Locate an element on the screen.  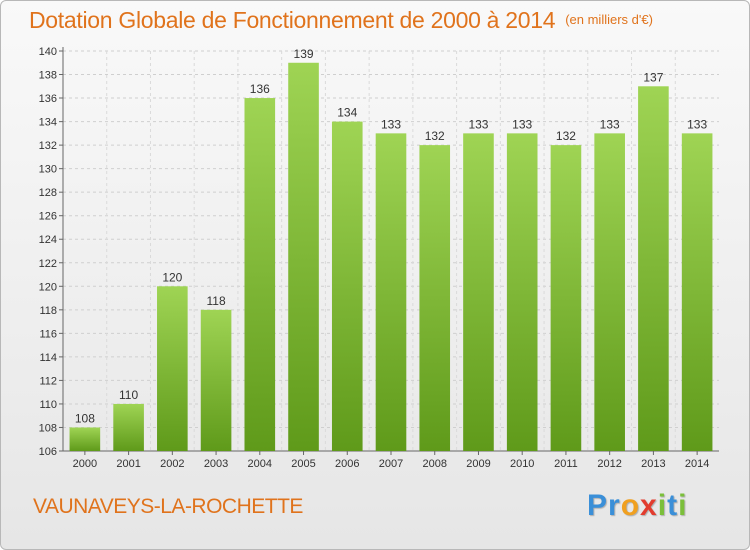
logo-letter: P is located at coordinates (598, 505).